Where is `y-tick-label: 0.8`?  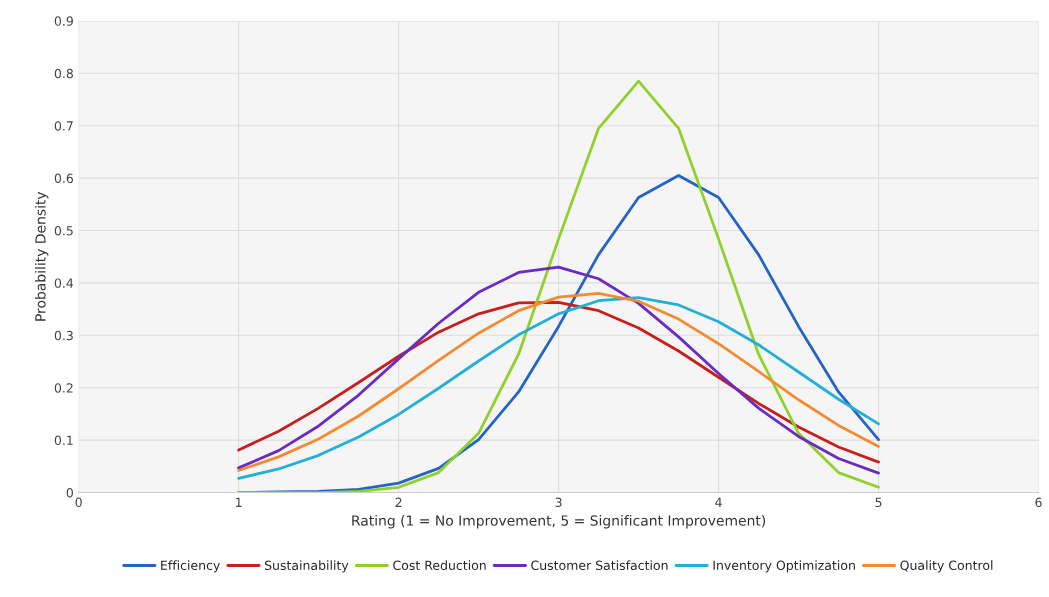 y-tick-label: 0.8 is located at coordinates (63, 73).